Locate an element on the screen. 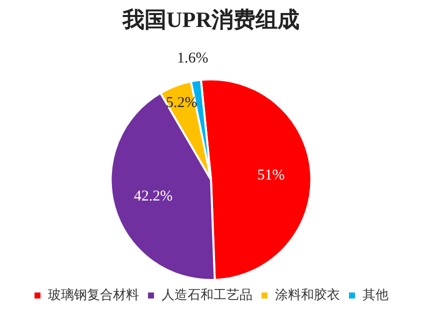 The image size is (422, 334). legend-label: 人造石和工艺品 is located at coordinates (207, 294).